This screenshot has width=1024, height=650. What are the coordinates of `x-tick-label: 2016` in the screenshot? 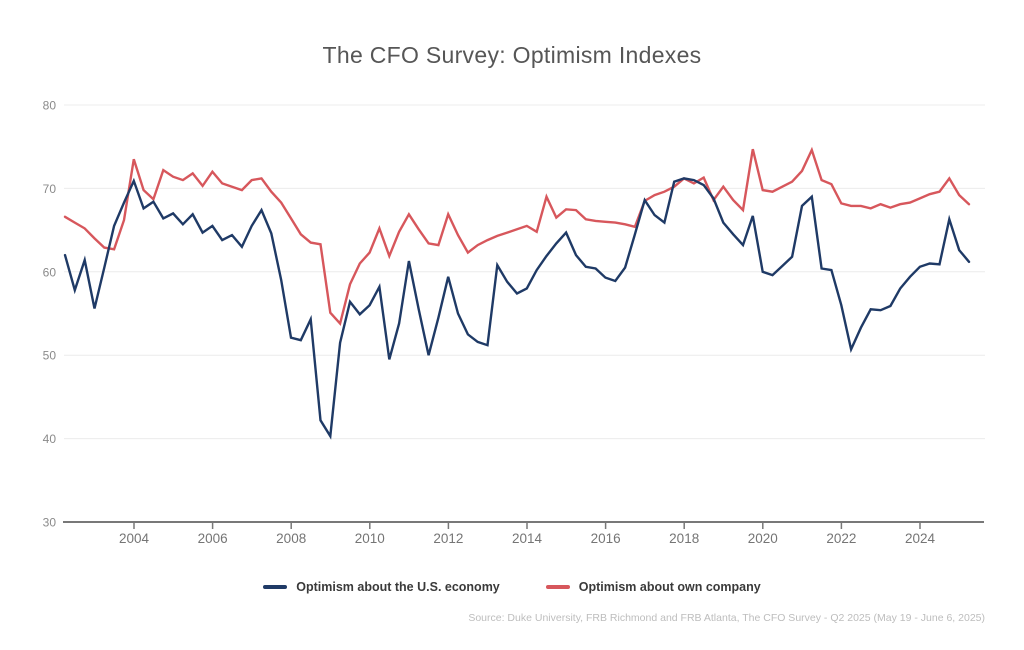 It's located at (606, 538).